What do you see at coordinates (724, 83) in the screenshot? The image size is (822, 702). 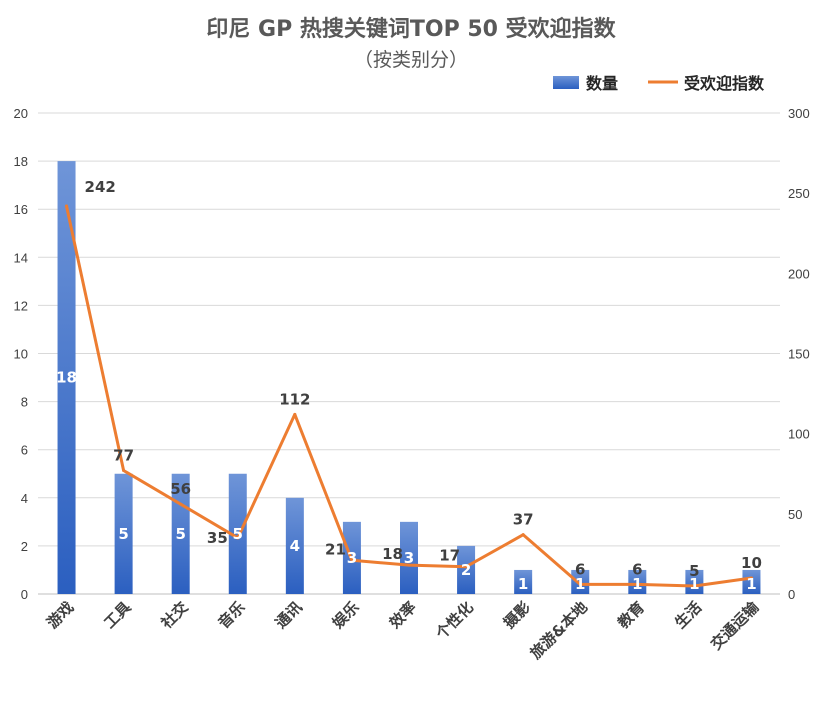 I see `legend-line-label: 受欢迎指数` at bounding box center [724, 83].